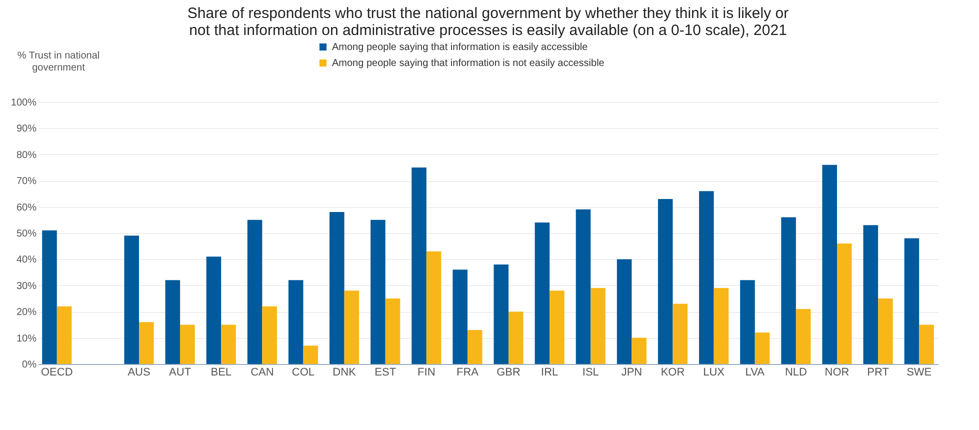 This screenshot has width=979, height=430. What do you see at coordinates (837, 372) in the screenshot?
I see `x-tick-label: NOR` at bounding box center [837, 372].